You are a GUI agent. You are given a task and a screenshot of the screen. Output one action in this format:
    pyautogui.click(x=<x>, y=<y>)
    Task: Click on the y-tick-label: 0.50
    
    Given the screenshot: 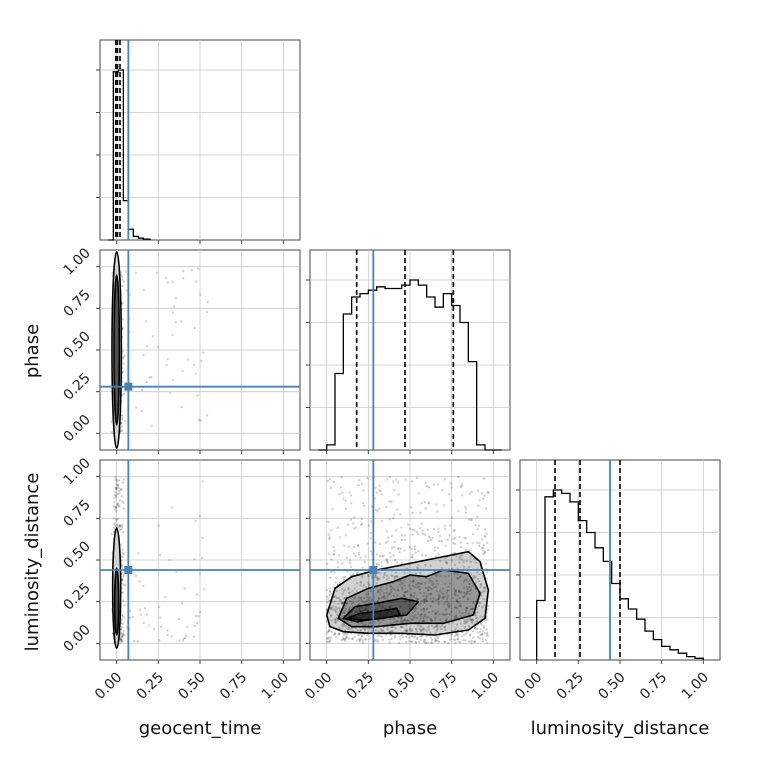 What is the action you would take?
    pyautogui.click(x=77, y=555)
    